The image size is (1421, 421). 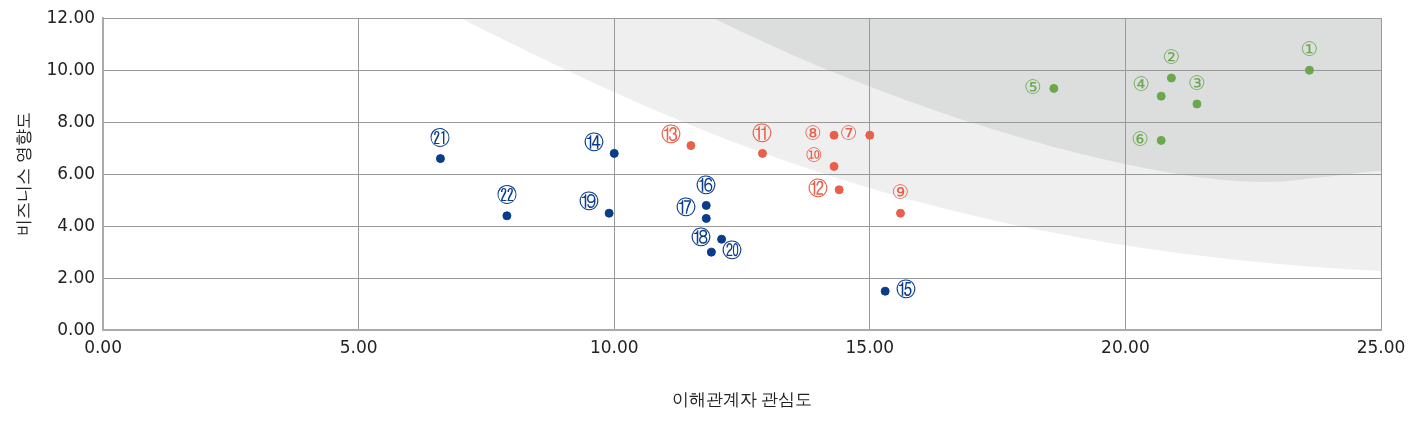 I want to click on annotation: ⑫, so click(x=818, y=188).